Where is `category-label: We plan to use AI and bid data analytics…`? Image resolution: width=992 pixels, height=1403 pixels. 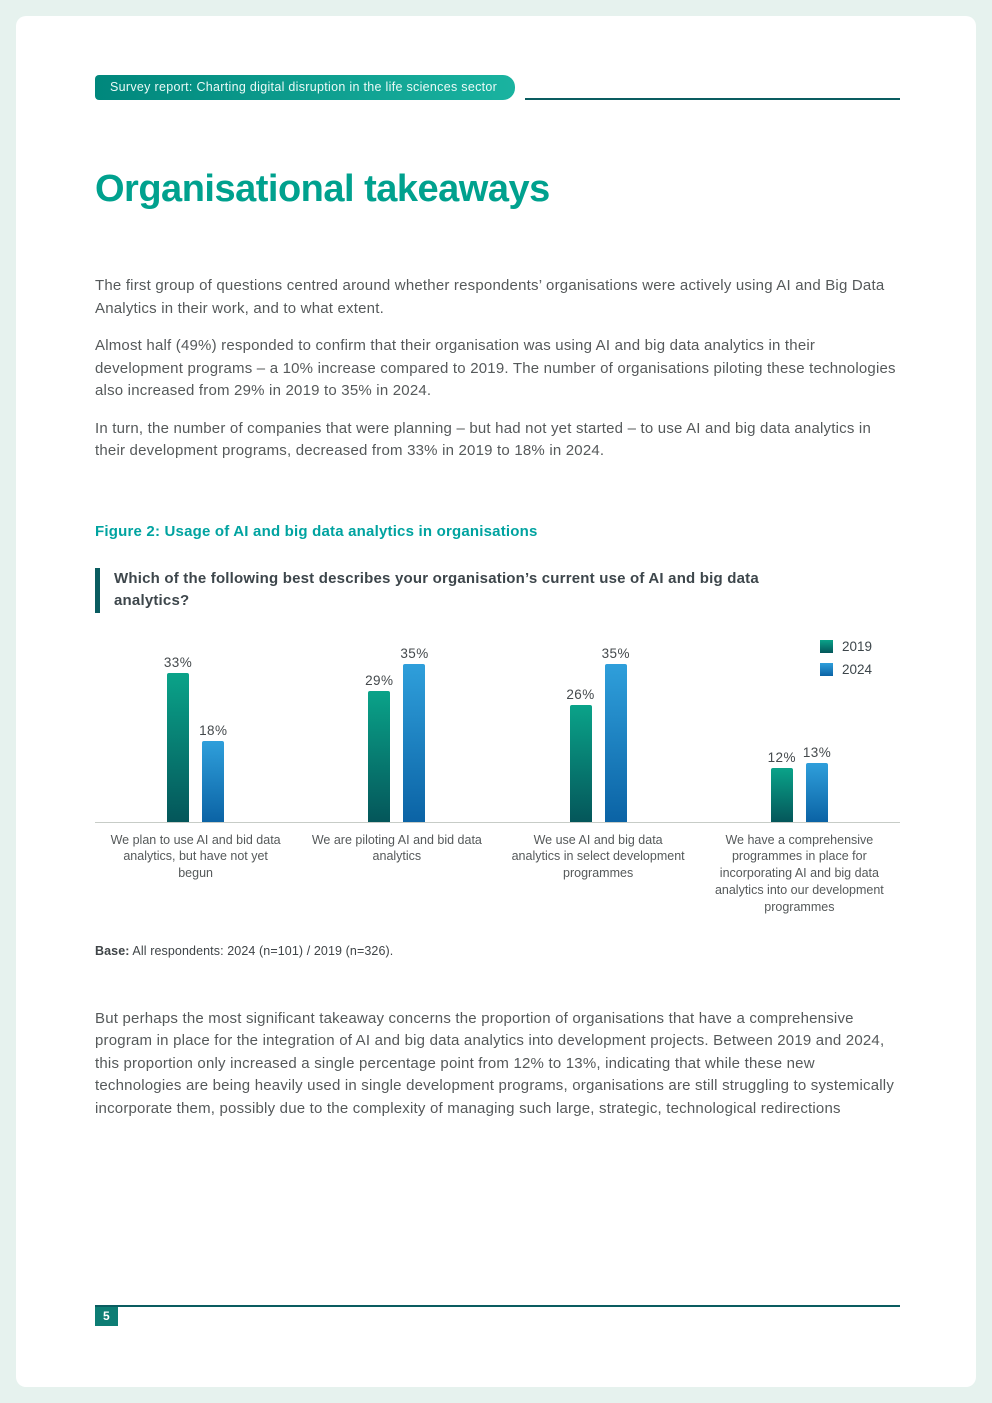 category-label: We plan to use AI and bid data analytics… is located at coordinates (195, 856).